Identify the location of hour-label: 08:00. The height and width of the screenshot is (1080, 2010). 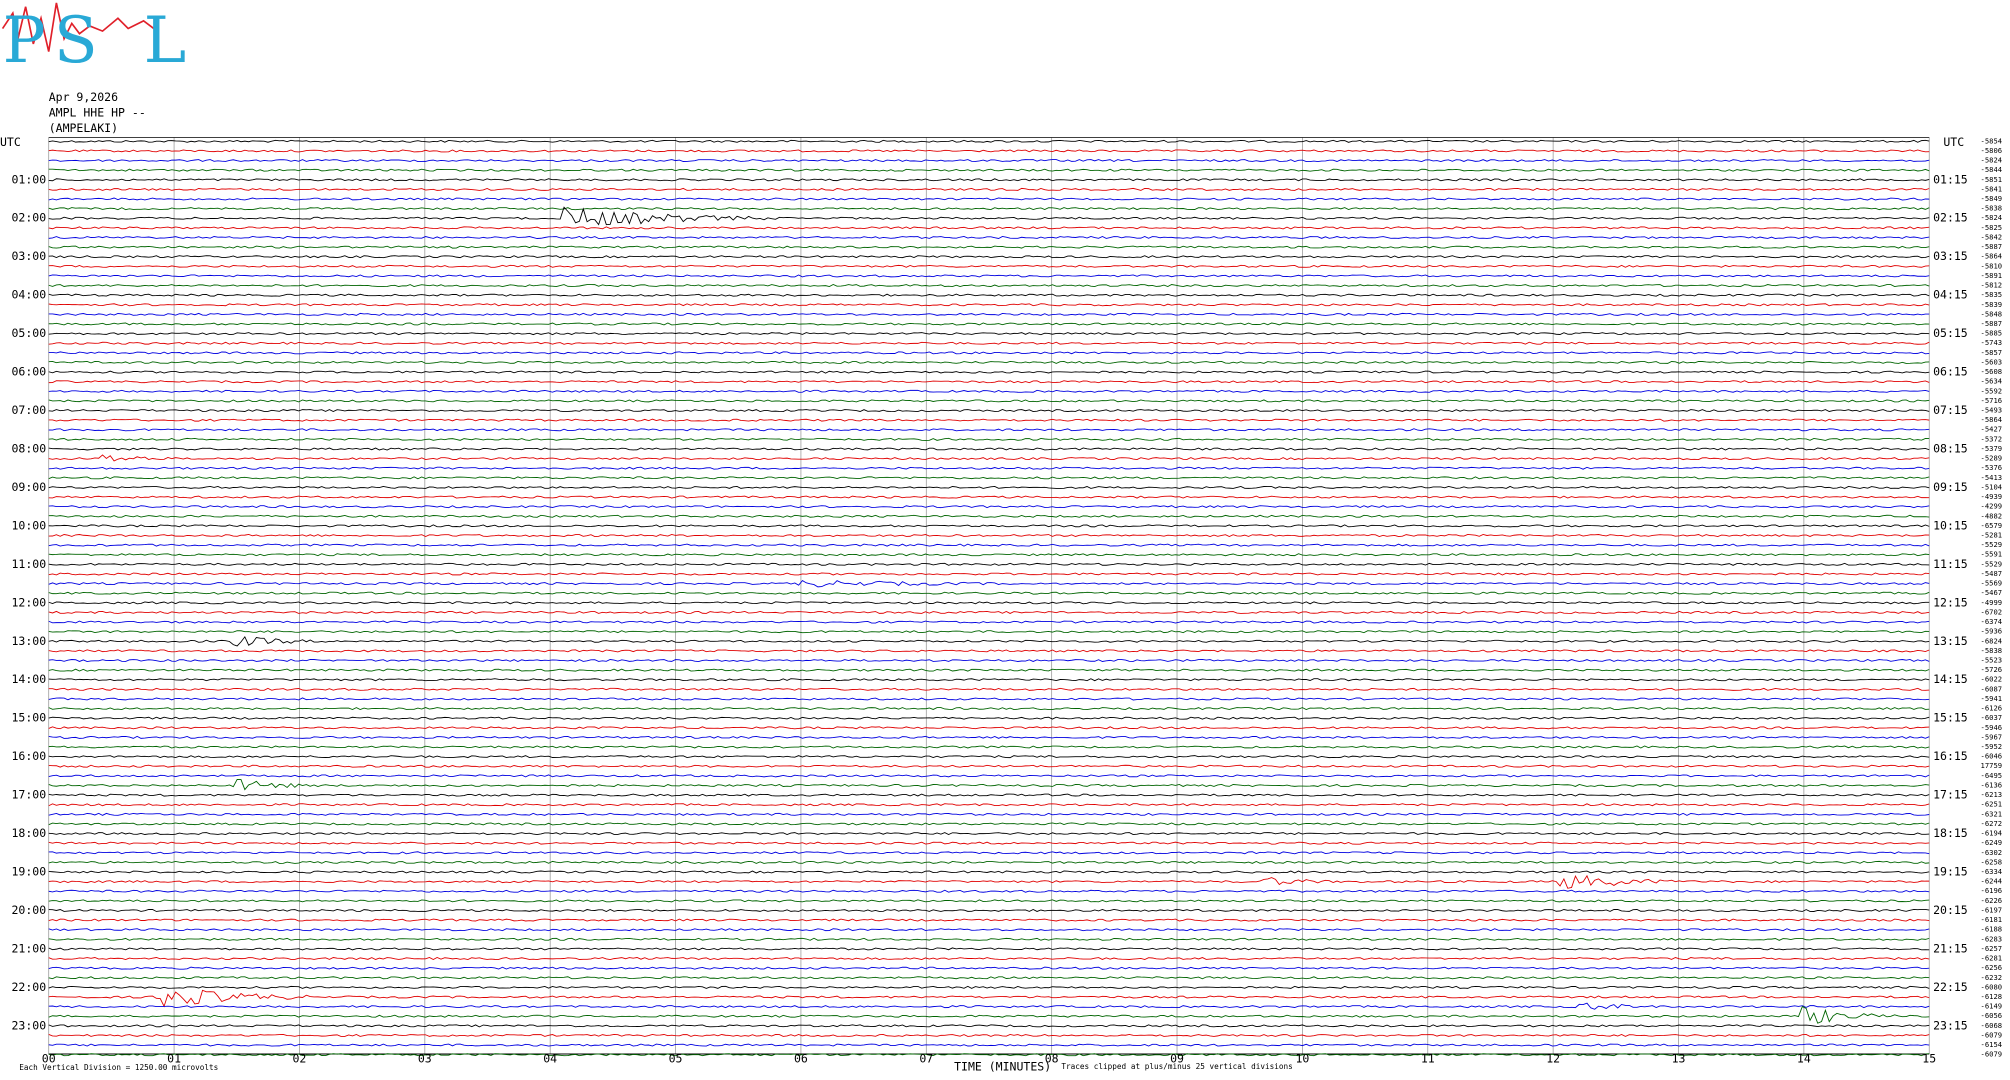
(28, 448).